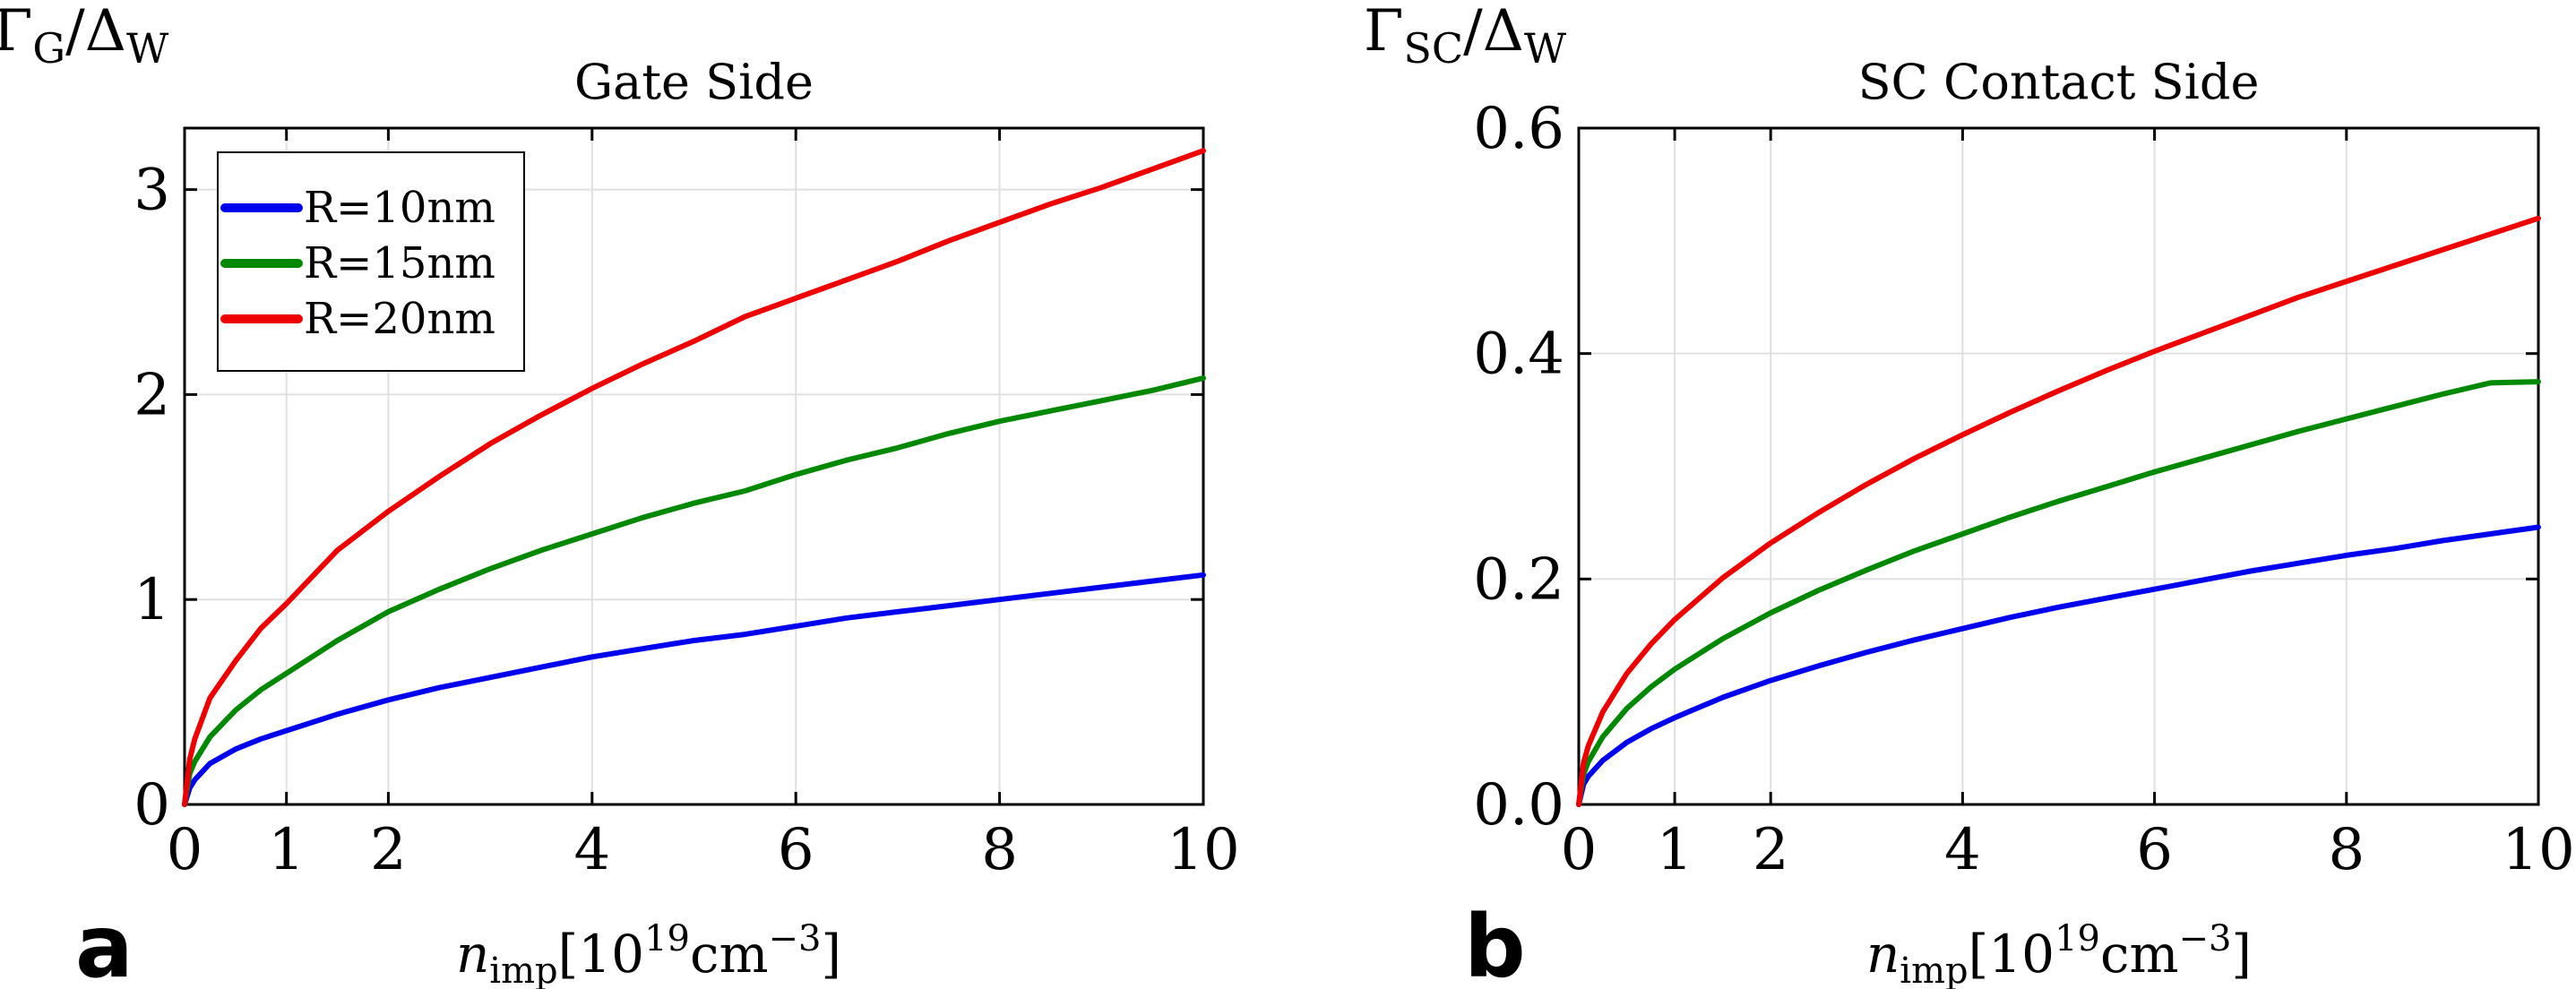 Image resolution: width=2576 pixels, height=989 pixels. I want to click on chart-title-a: Gate Side, so click(694, 82).